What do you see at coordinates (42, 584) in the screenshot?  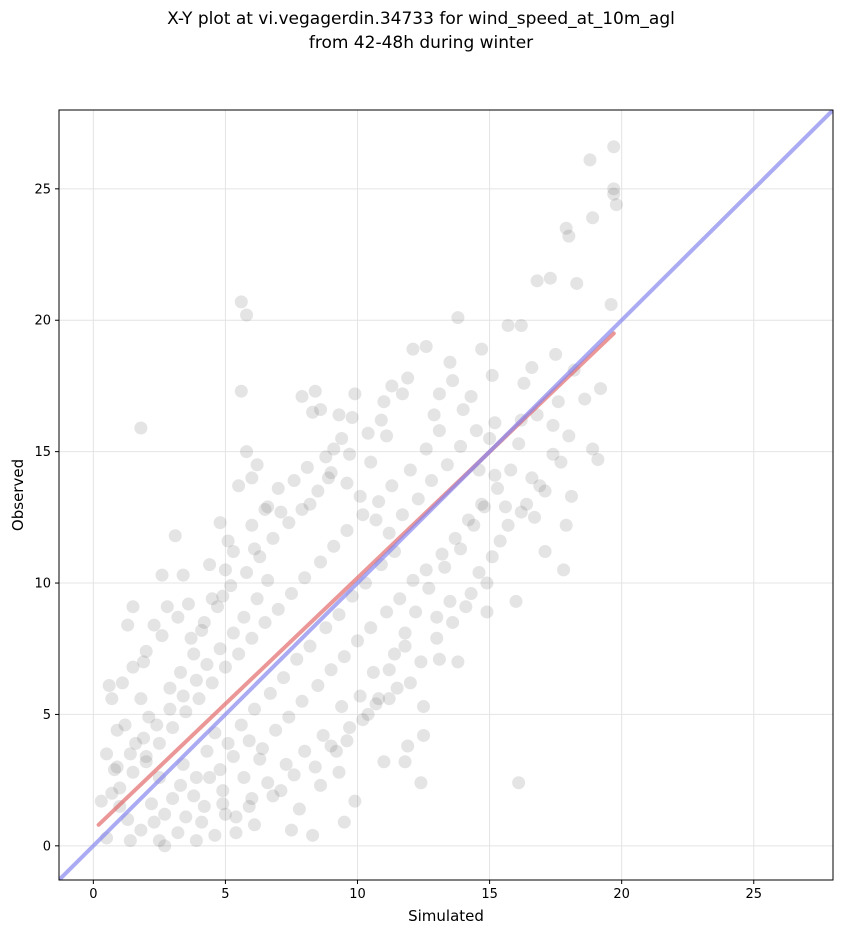 I see `y-tick-label: 10` at bounding box center [42, 584].